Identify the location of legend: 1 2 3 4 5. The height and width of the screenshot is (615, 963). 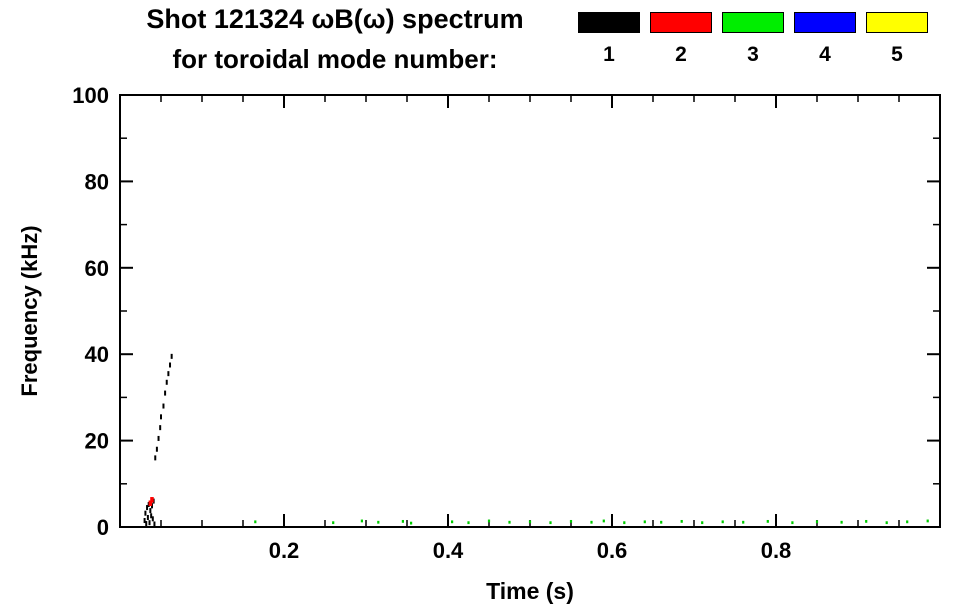
(753, 39).